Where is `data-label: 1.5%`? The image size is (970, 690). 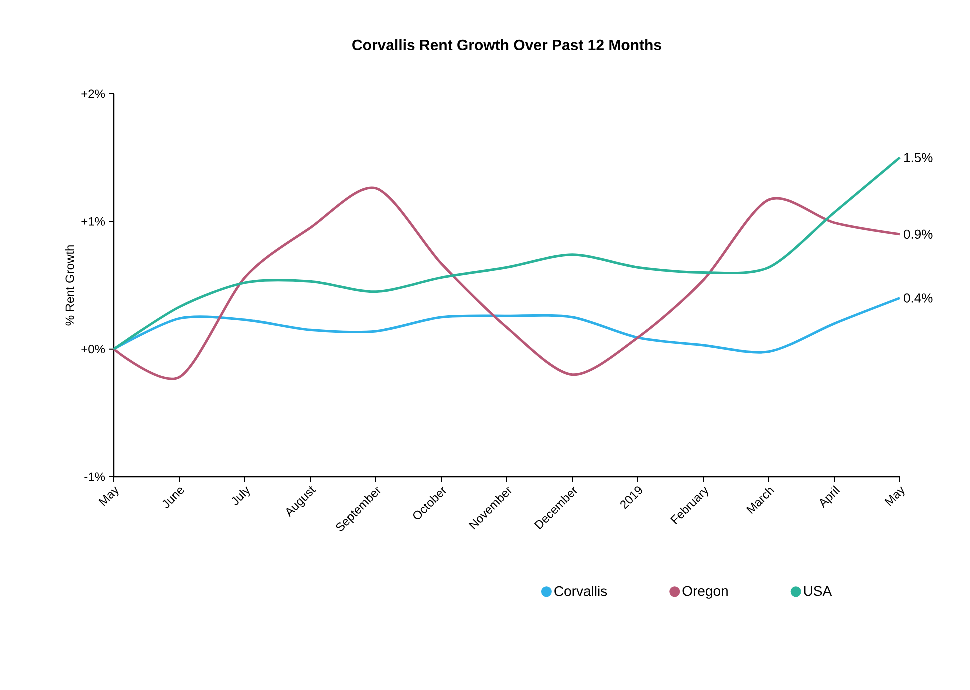 data-label: 1.5% is located at coordinates (918, 157).